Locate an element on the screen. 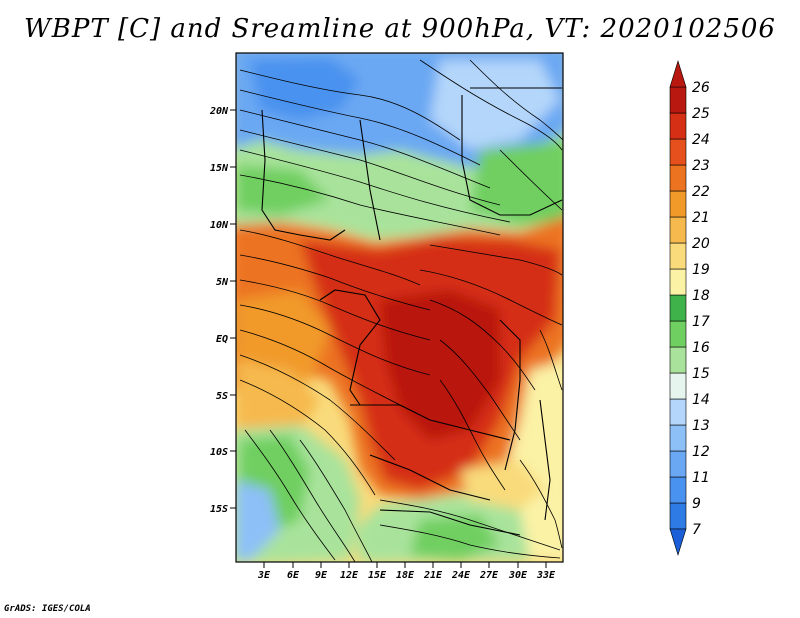  lat-label: 15S is located at coordinates (219, 509).